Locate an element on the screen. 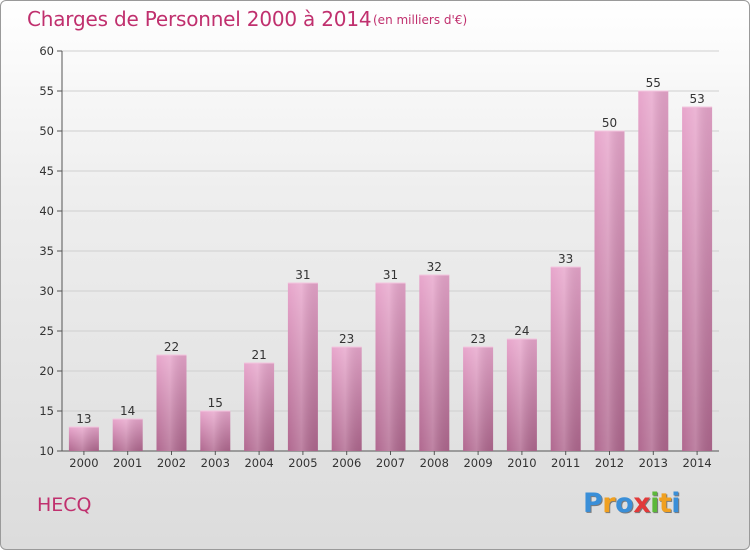 This screenshot has height=550, width=750. data-label: 32 is located at coordinates (434, 267).